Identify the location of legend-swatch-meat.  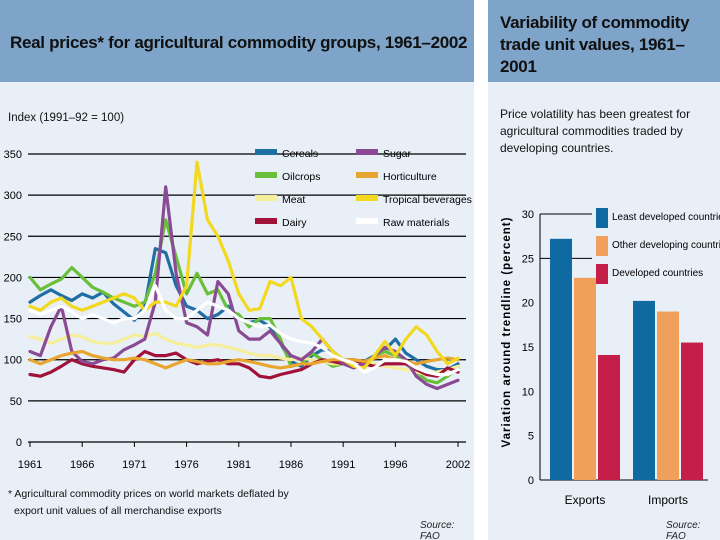
(266, 198).